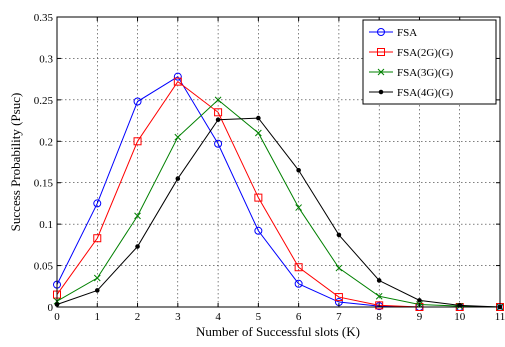 The height and width of the screenshot is (347, 505). Describe the element at coordinates (259, 317) in the screenshot. I see `x-tick-label: 5` at that location.